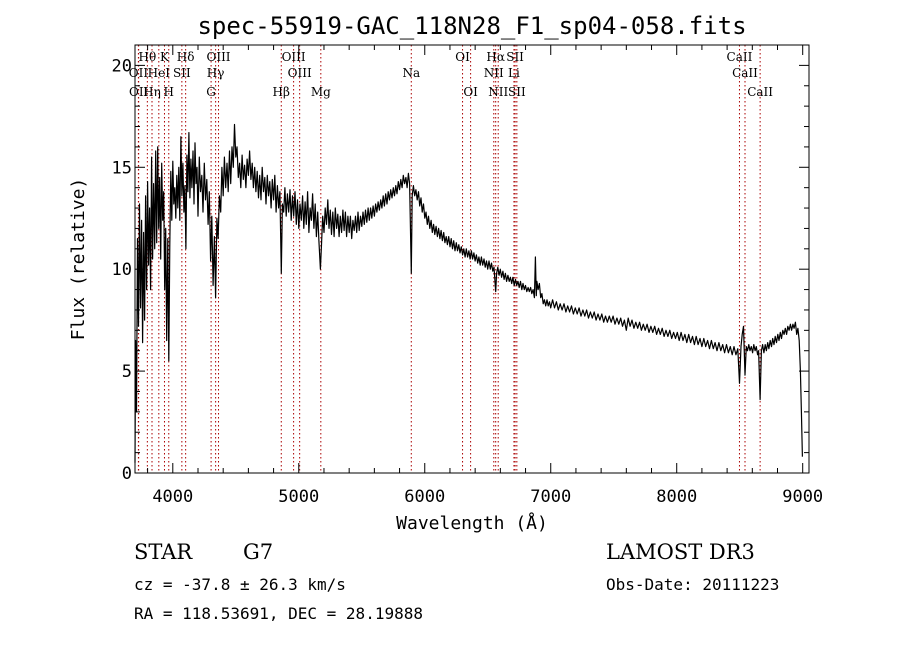 The width and height of the screenshot is (900, 649). Describe the element at coordinates (802, 497) in the screenshot. I see `x-tick-label: 9000` at that location.